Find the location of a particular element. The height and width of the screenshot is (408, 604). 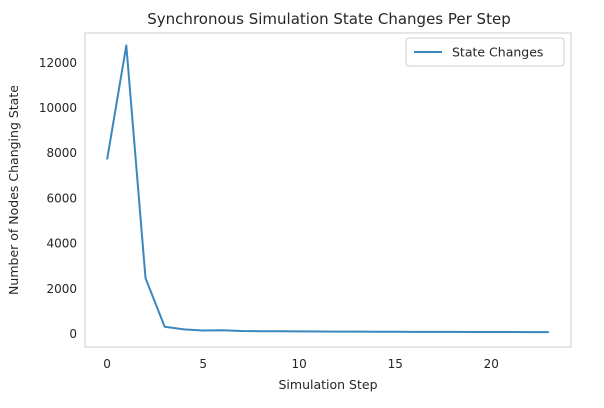

x-axis-ticks: 0 5 10 15 20 is located at coordinates (301, 364).